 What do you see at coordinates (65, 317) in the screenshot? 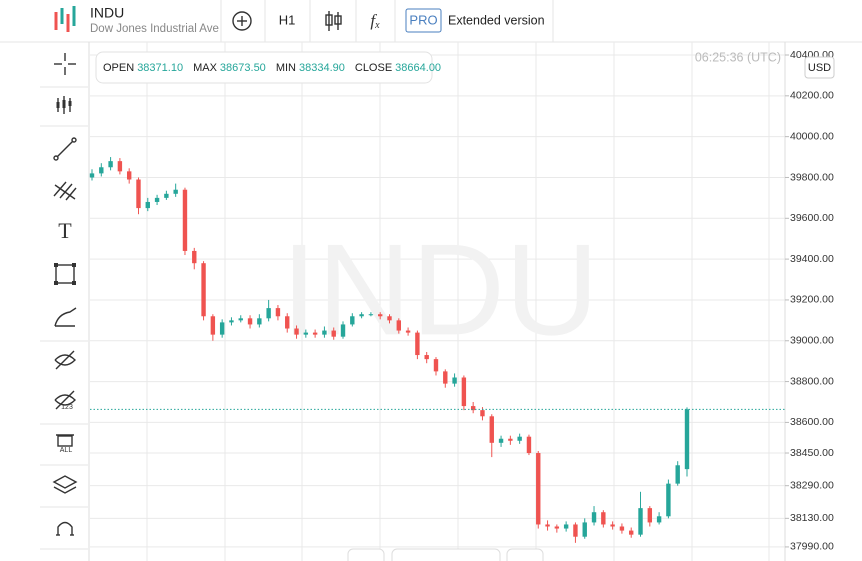
I see `brush-tool` at bounding box center [65, 317].